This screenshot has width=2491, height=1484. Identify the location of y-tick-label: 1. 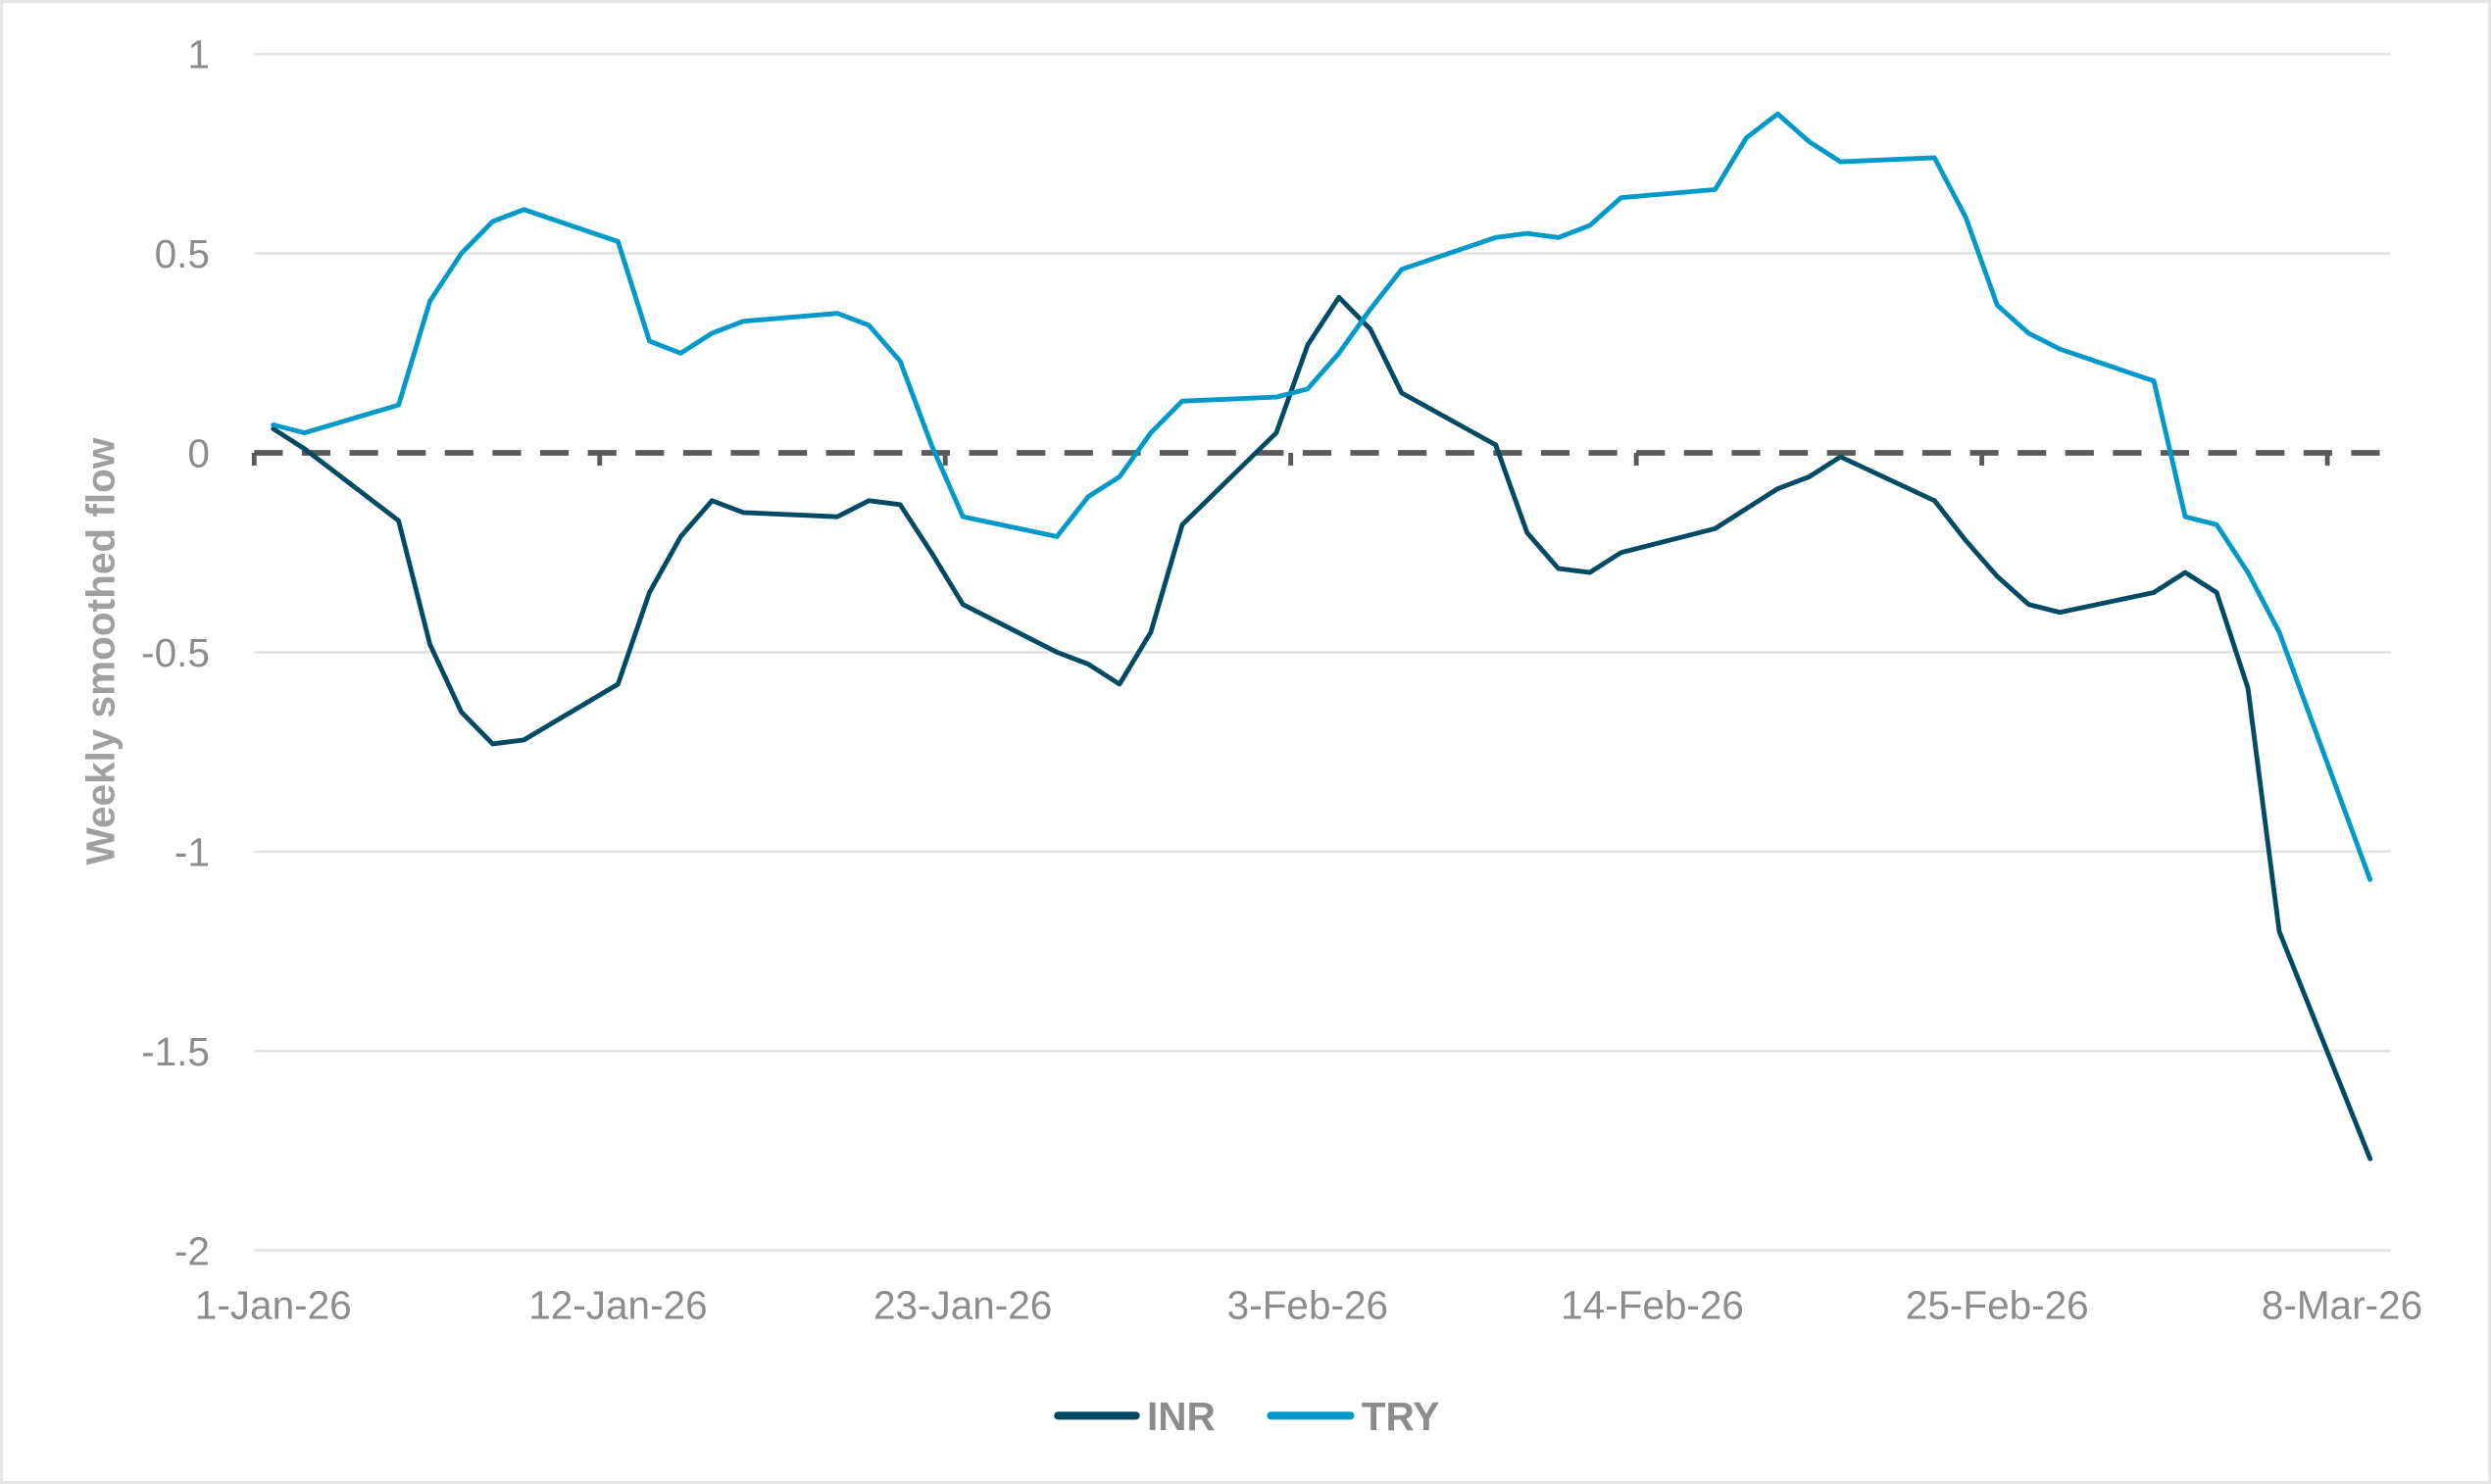
(198, 55).